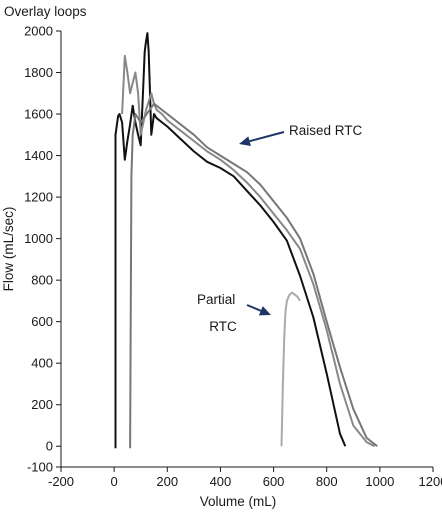 Image resolution: width=442 pixels, height=513 pixels. Describe the element at coordinates (38, 155) in the screenshot. I see `y-tick-label: 1400` at that location.